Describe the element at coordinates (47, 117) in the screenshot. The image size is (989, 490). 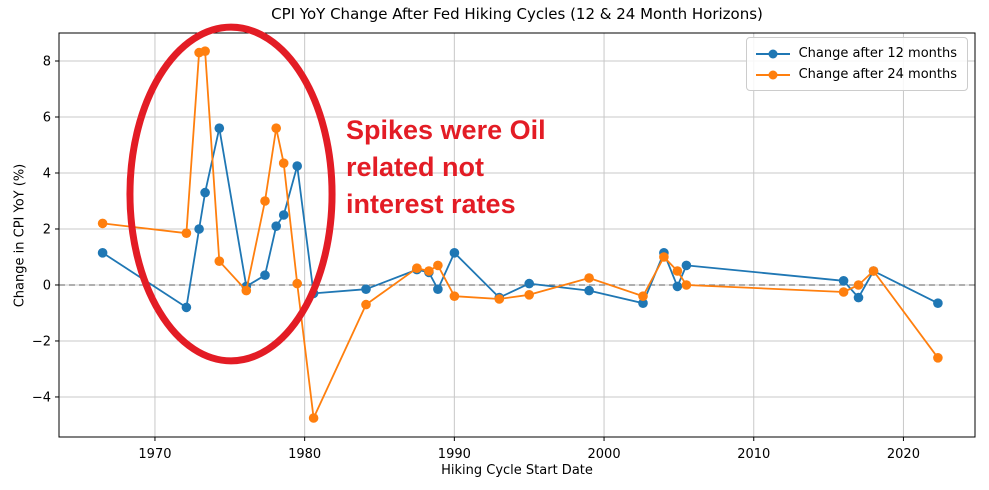
I see `y-tick-label: 6` at that location.